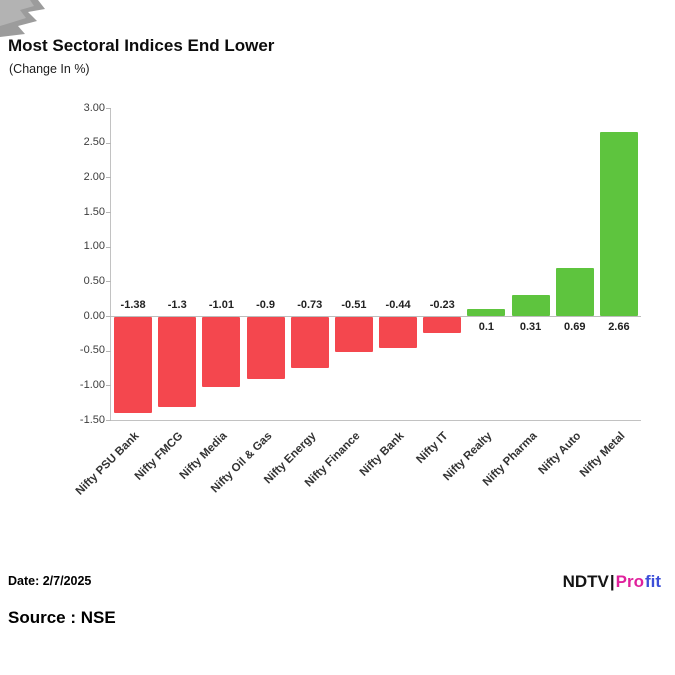 This screenshot has width=675, height=675. I want to click on bar-nifty-bank, so click(398, 332).